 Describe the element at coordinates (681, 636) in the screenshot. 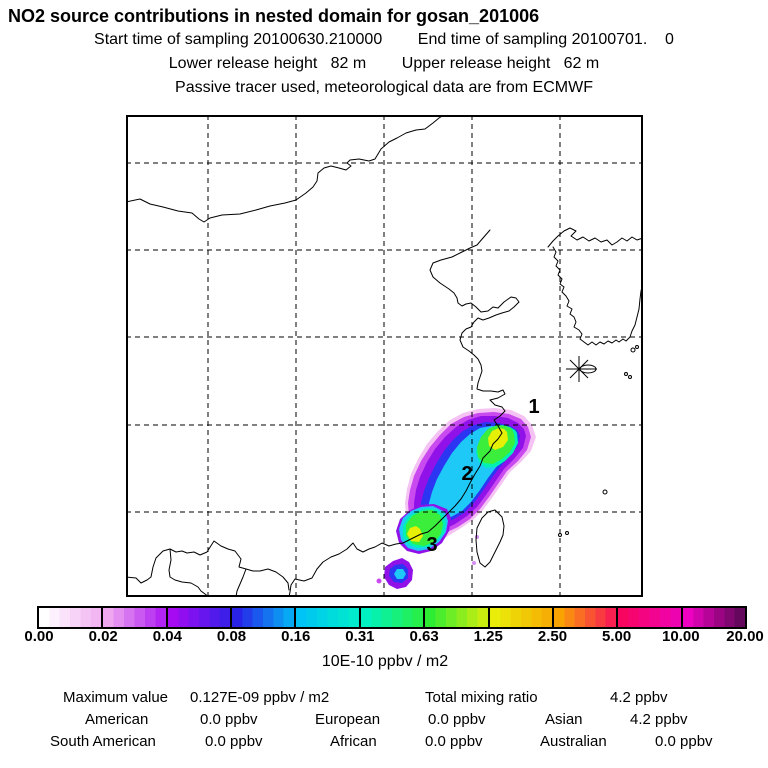

I see `colorbar-tick-label: 10.00` at that location.